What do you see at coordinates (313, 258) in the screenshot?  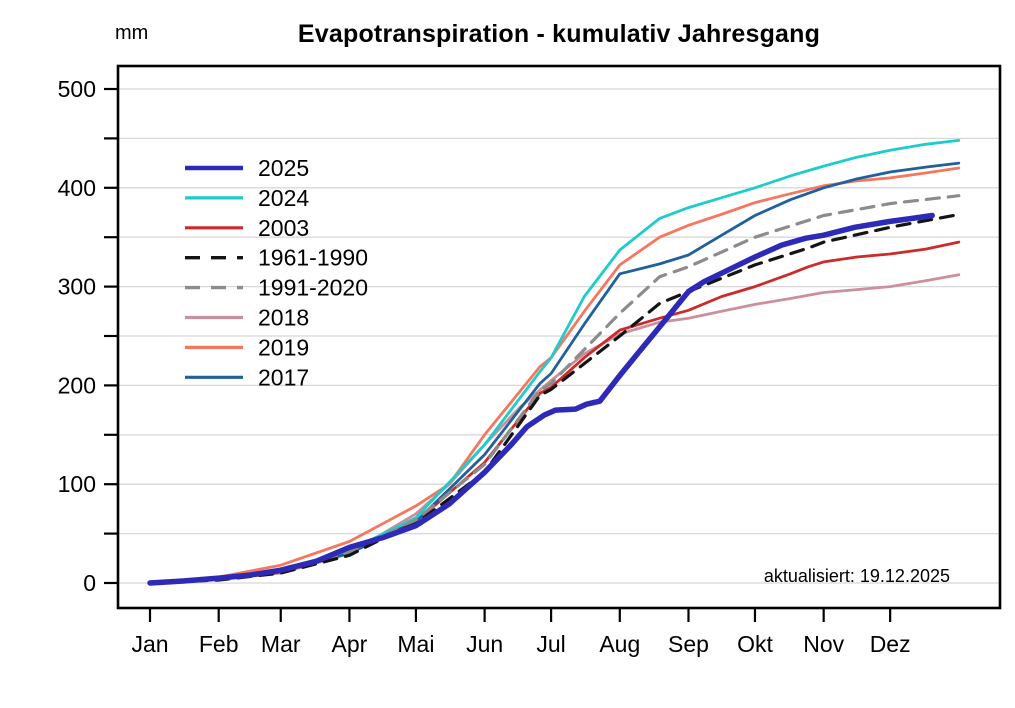 I see `legend-label-1961-1990: 1961-1990` at bounding box center [313, 258].